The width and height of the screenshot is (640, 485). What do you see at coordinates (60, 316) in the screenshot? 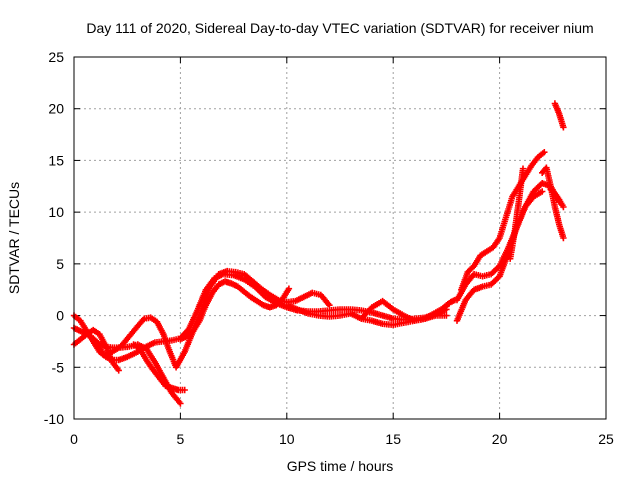
I see `y-tick-label: 0` at bounding box center [60, 316].